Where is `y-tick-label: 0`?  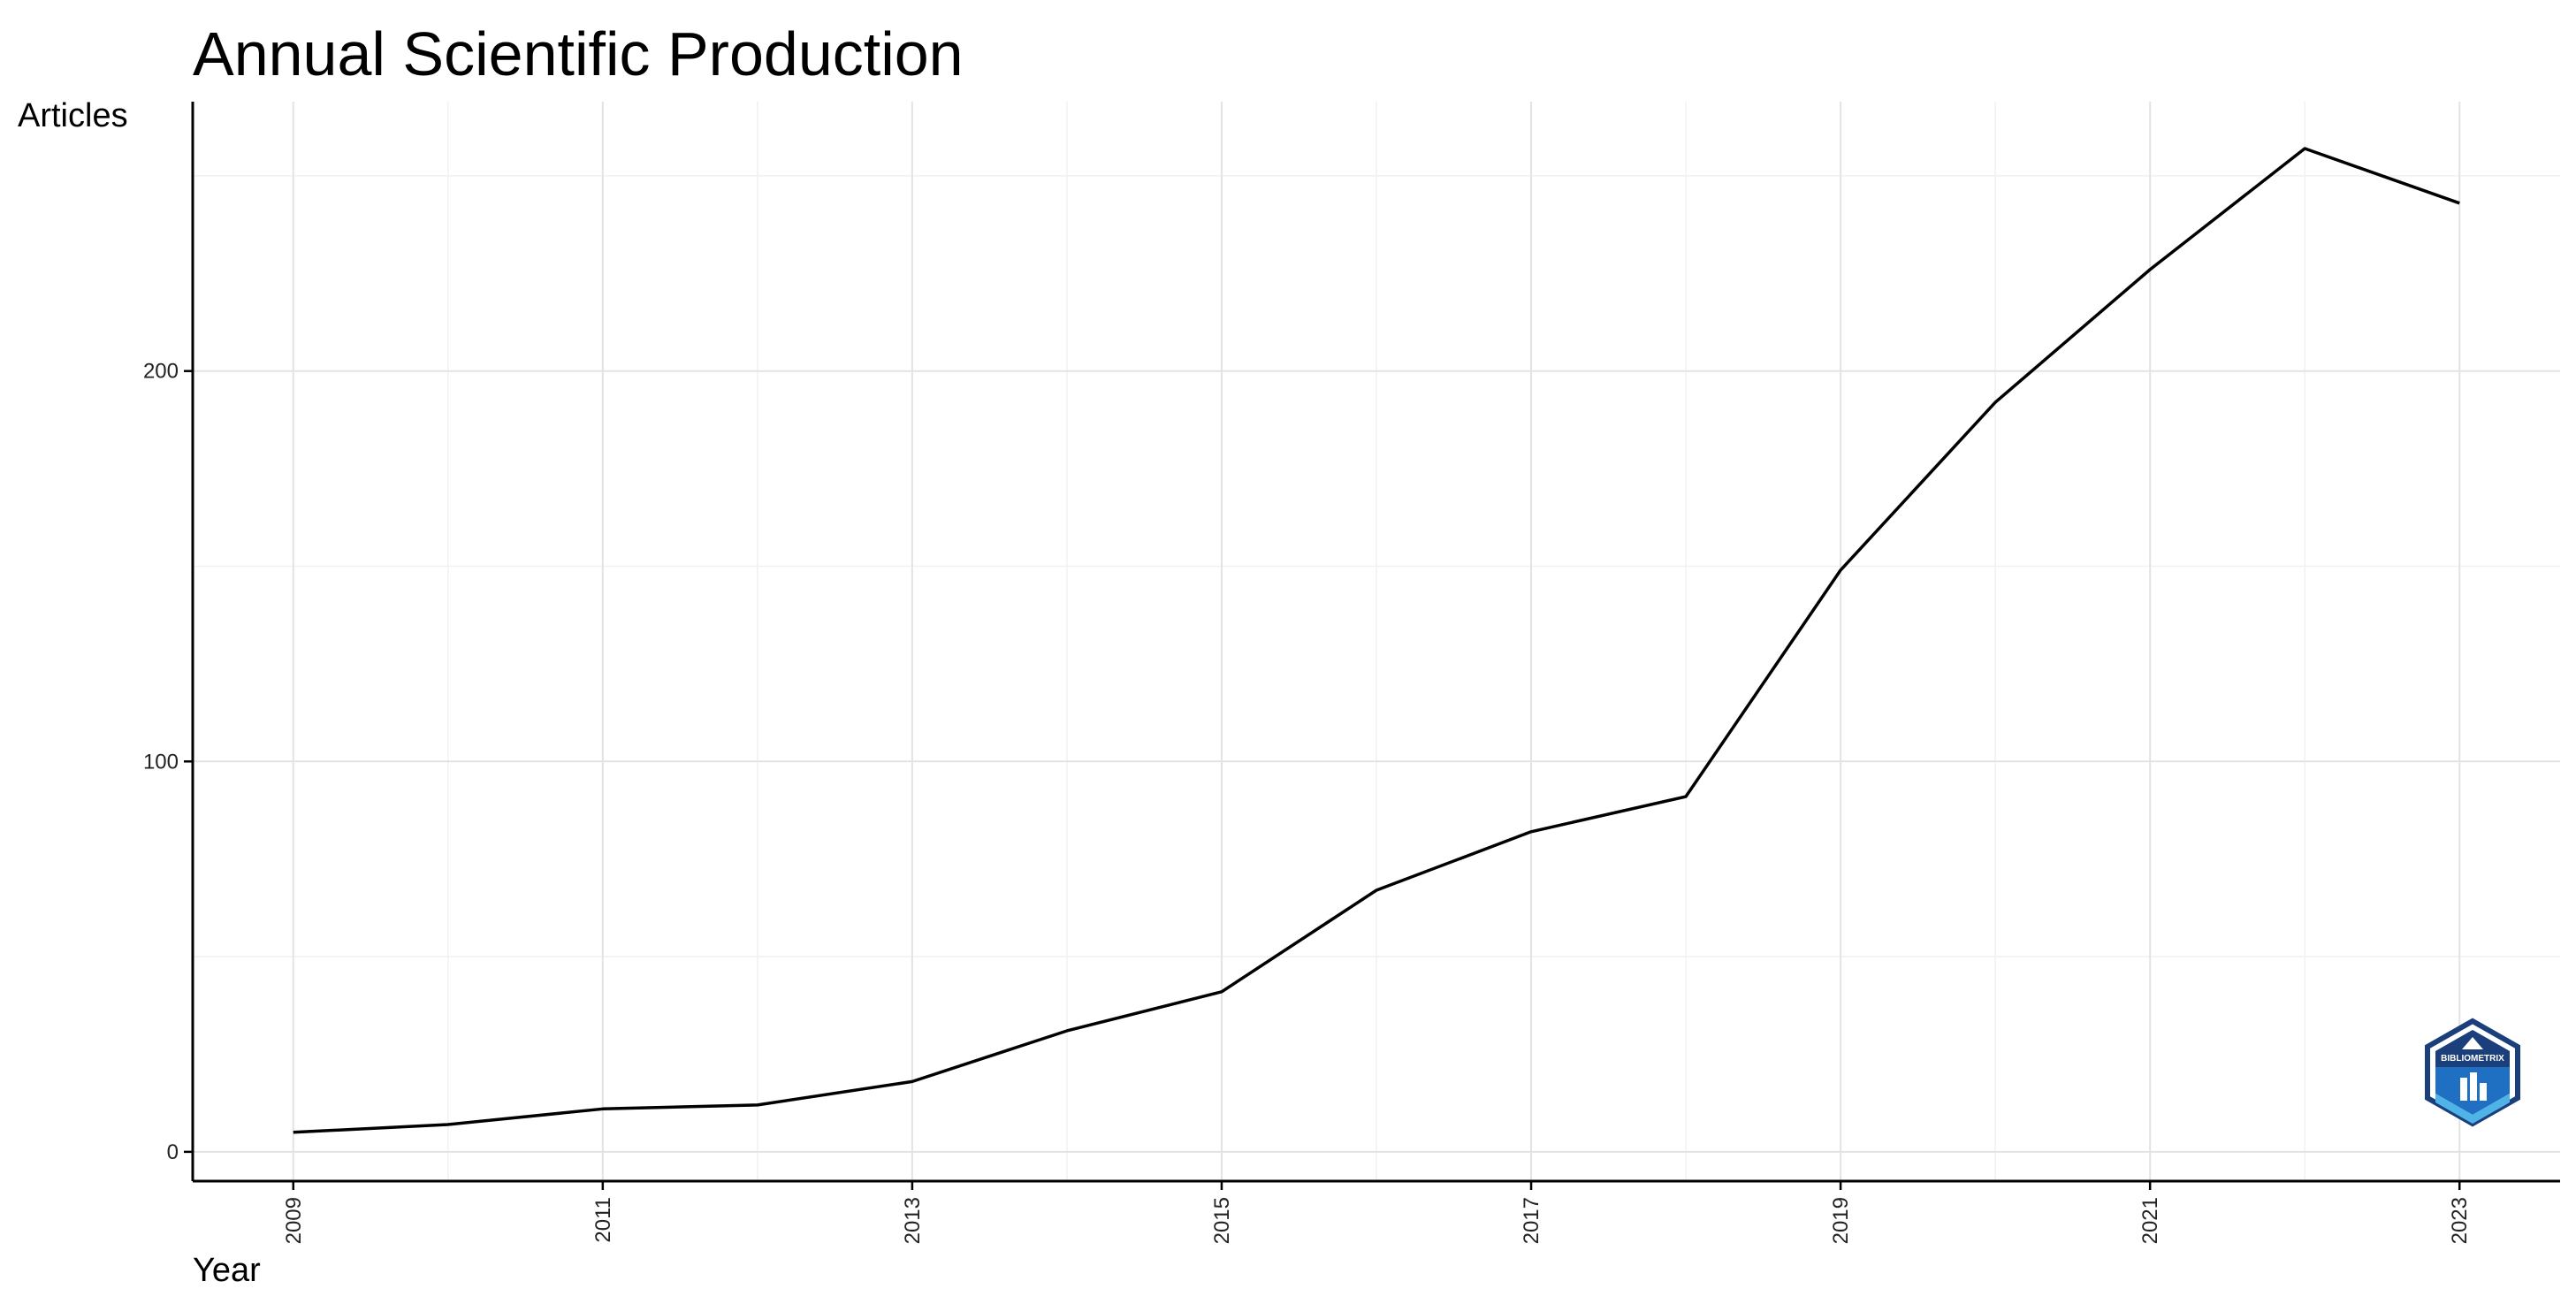
y-tick-label: 0 is located at coordinates (173, 1152).